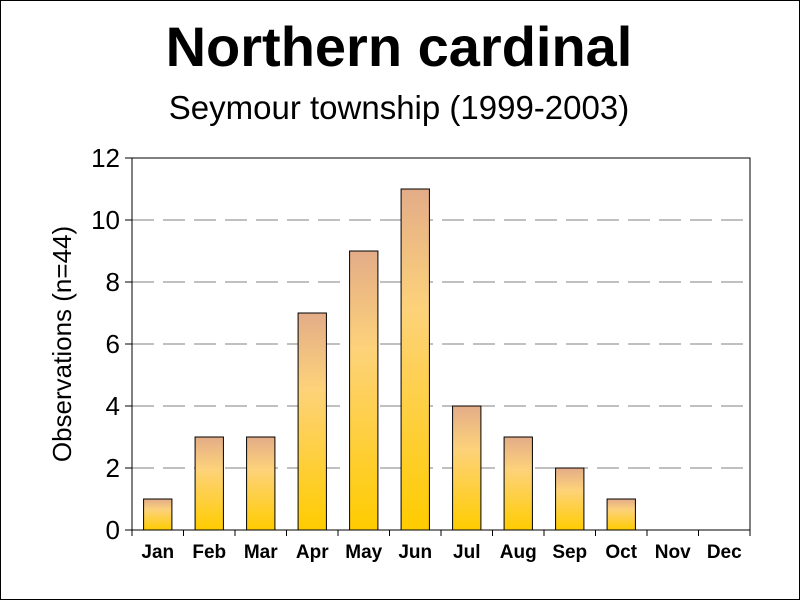  I want to click on y-tick-label: 0, so click(113, 530).